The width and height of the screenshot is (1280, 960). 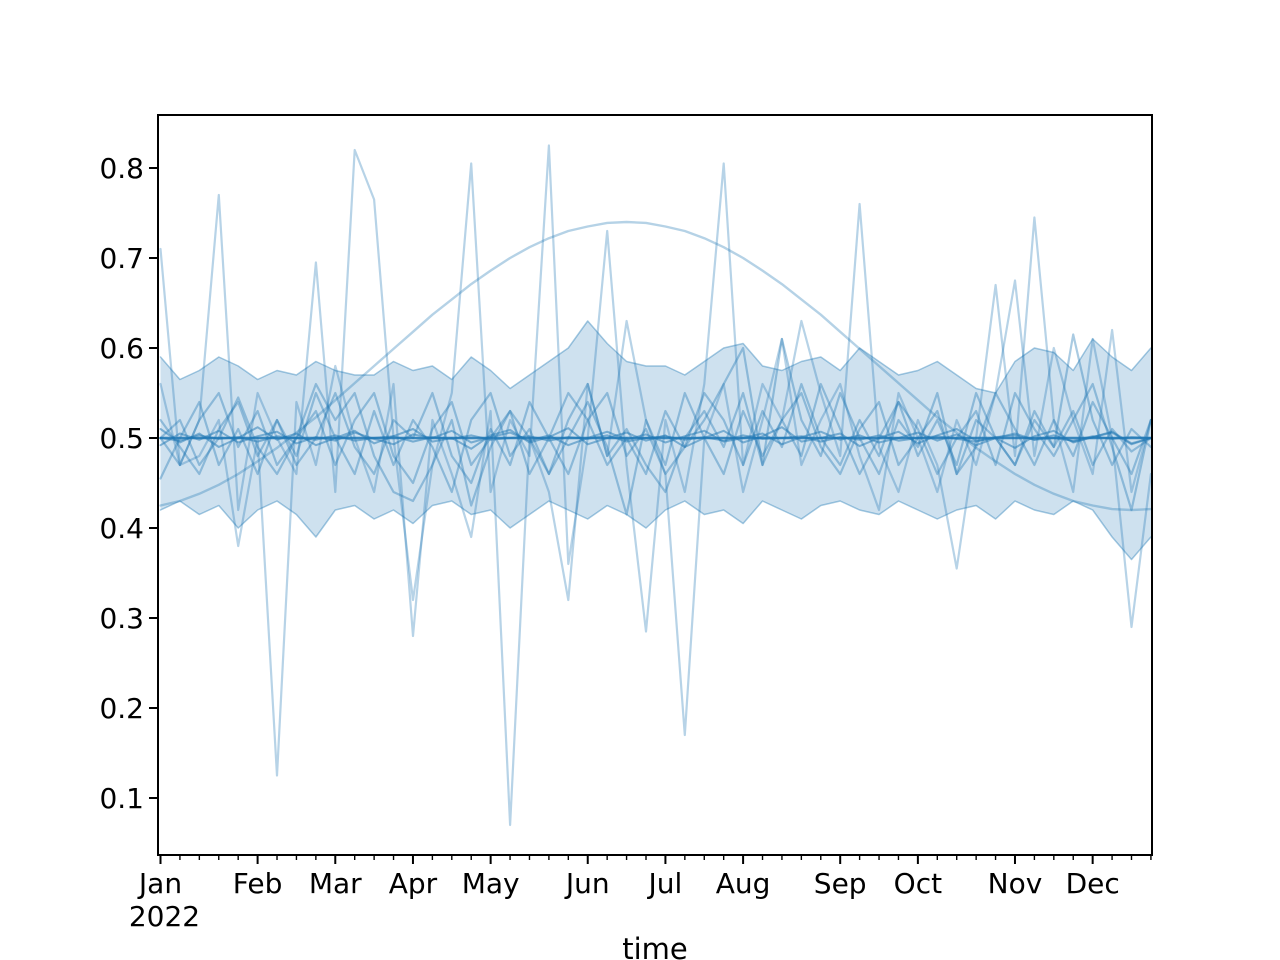 I want to click on x-tick-label: Jul, so click(x=665, y=883).